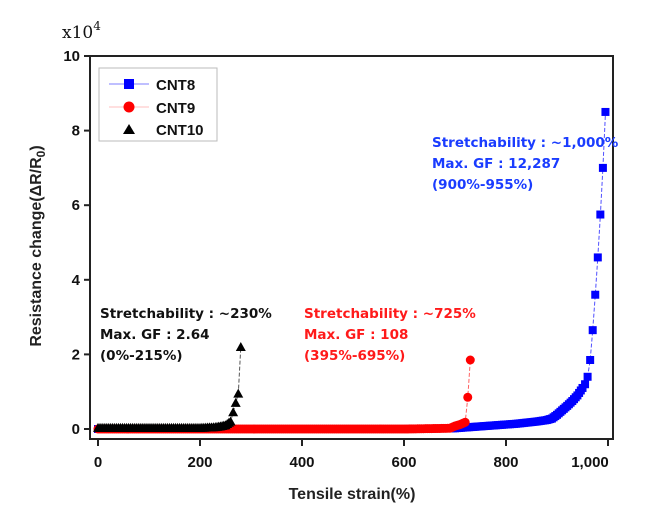 This screenshot has width=654, height=523. What do you see at coordinates (38, 245) in the screenshot?
I see `y-axis-title: Resistance change(ΔR/R0)` at bounding box center [38, 245].